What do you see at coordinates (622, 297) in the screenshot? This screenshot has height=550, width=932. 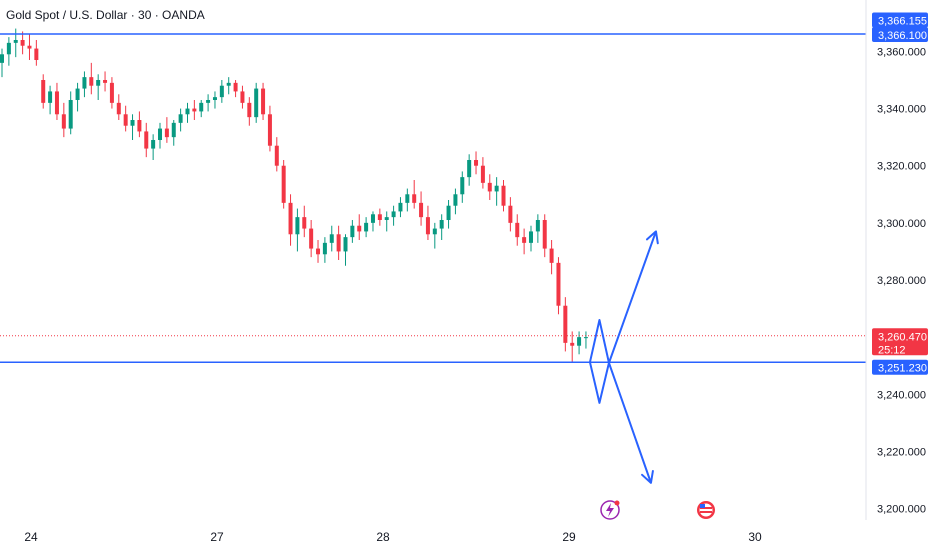 I see `projection-path-up` at bounding box center [622, 297].